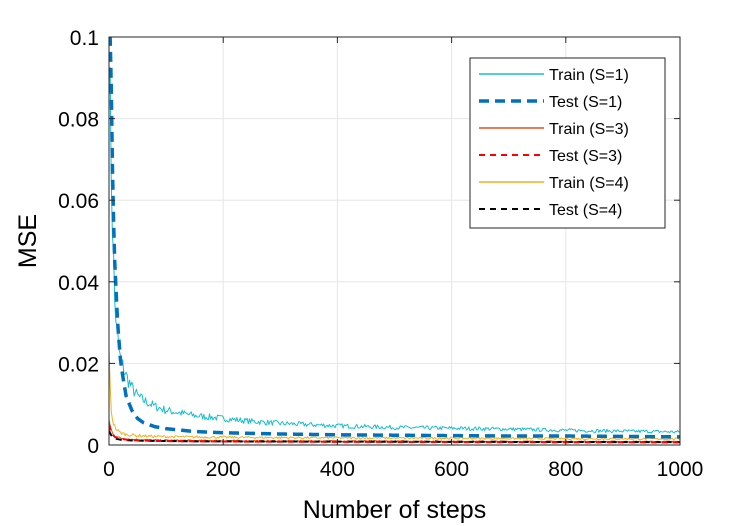 The width and height of the screenshot is (747, 526). What do you see at coordinates (585, 102) in the screenshot?
I see `legend-entry-label: Test (S=1)` at bounding box center [585, 102].